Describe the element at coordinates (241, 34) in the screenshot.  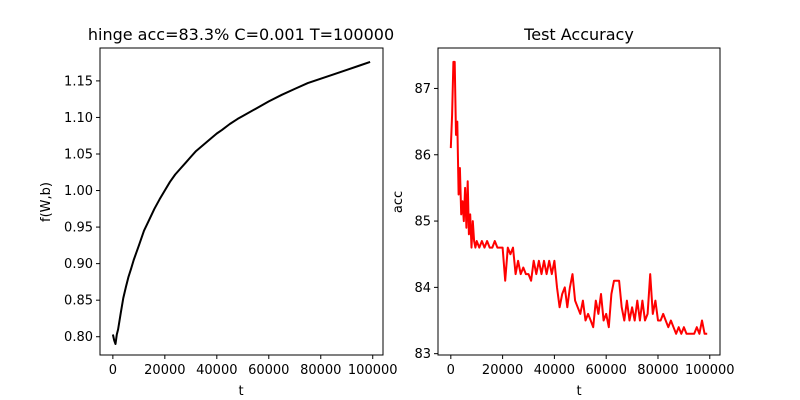
I see `chart-title-objective: hinge acc=83.3% C=0.001 T=100000` at that location.